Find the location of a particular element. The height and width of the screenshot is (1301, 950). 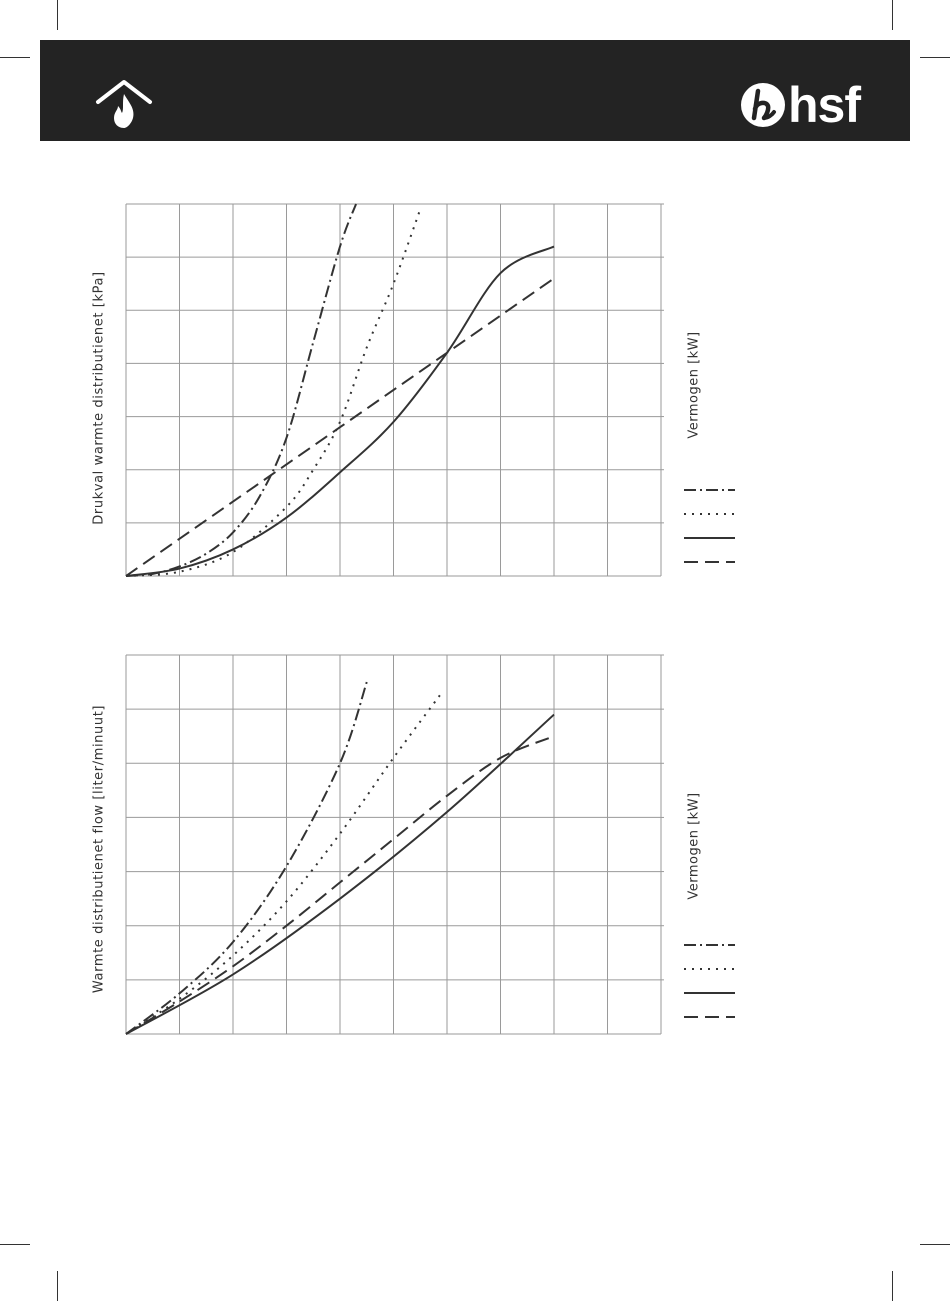

home-flame-icon is located at coordinates (124, 104).